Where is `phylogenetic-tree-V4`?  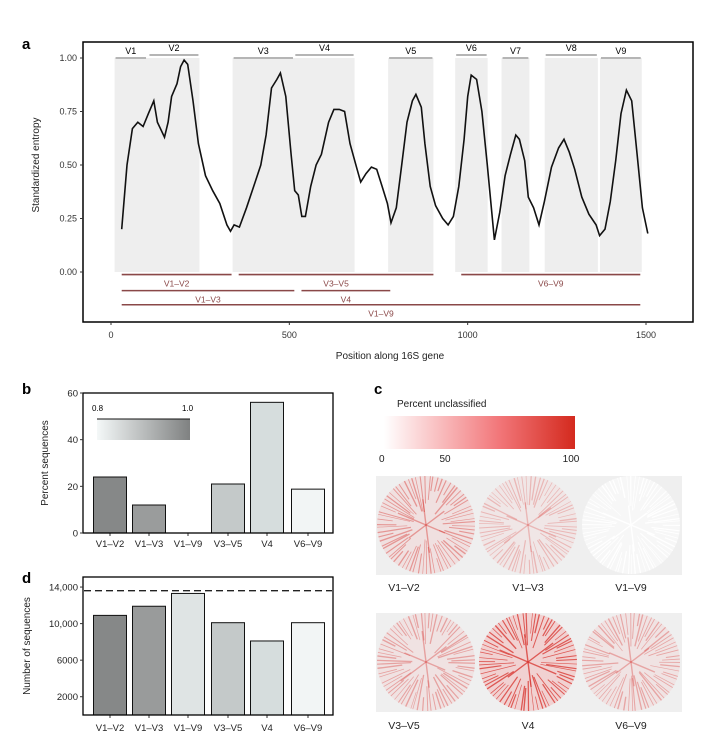 phylogenetic-tree-V4 is located at coordinates (528, 662).